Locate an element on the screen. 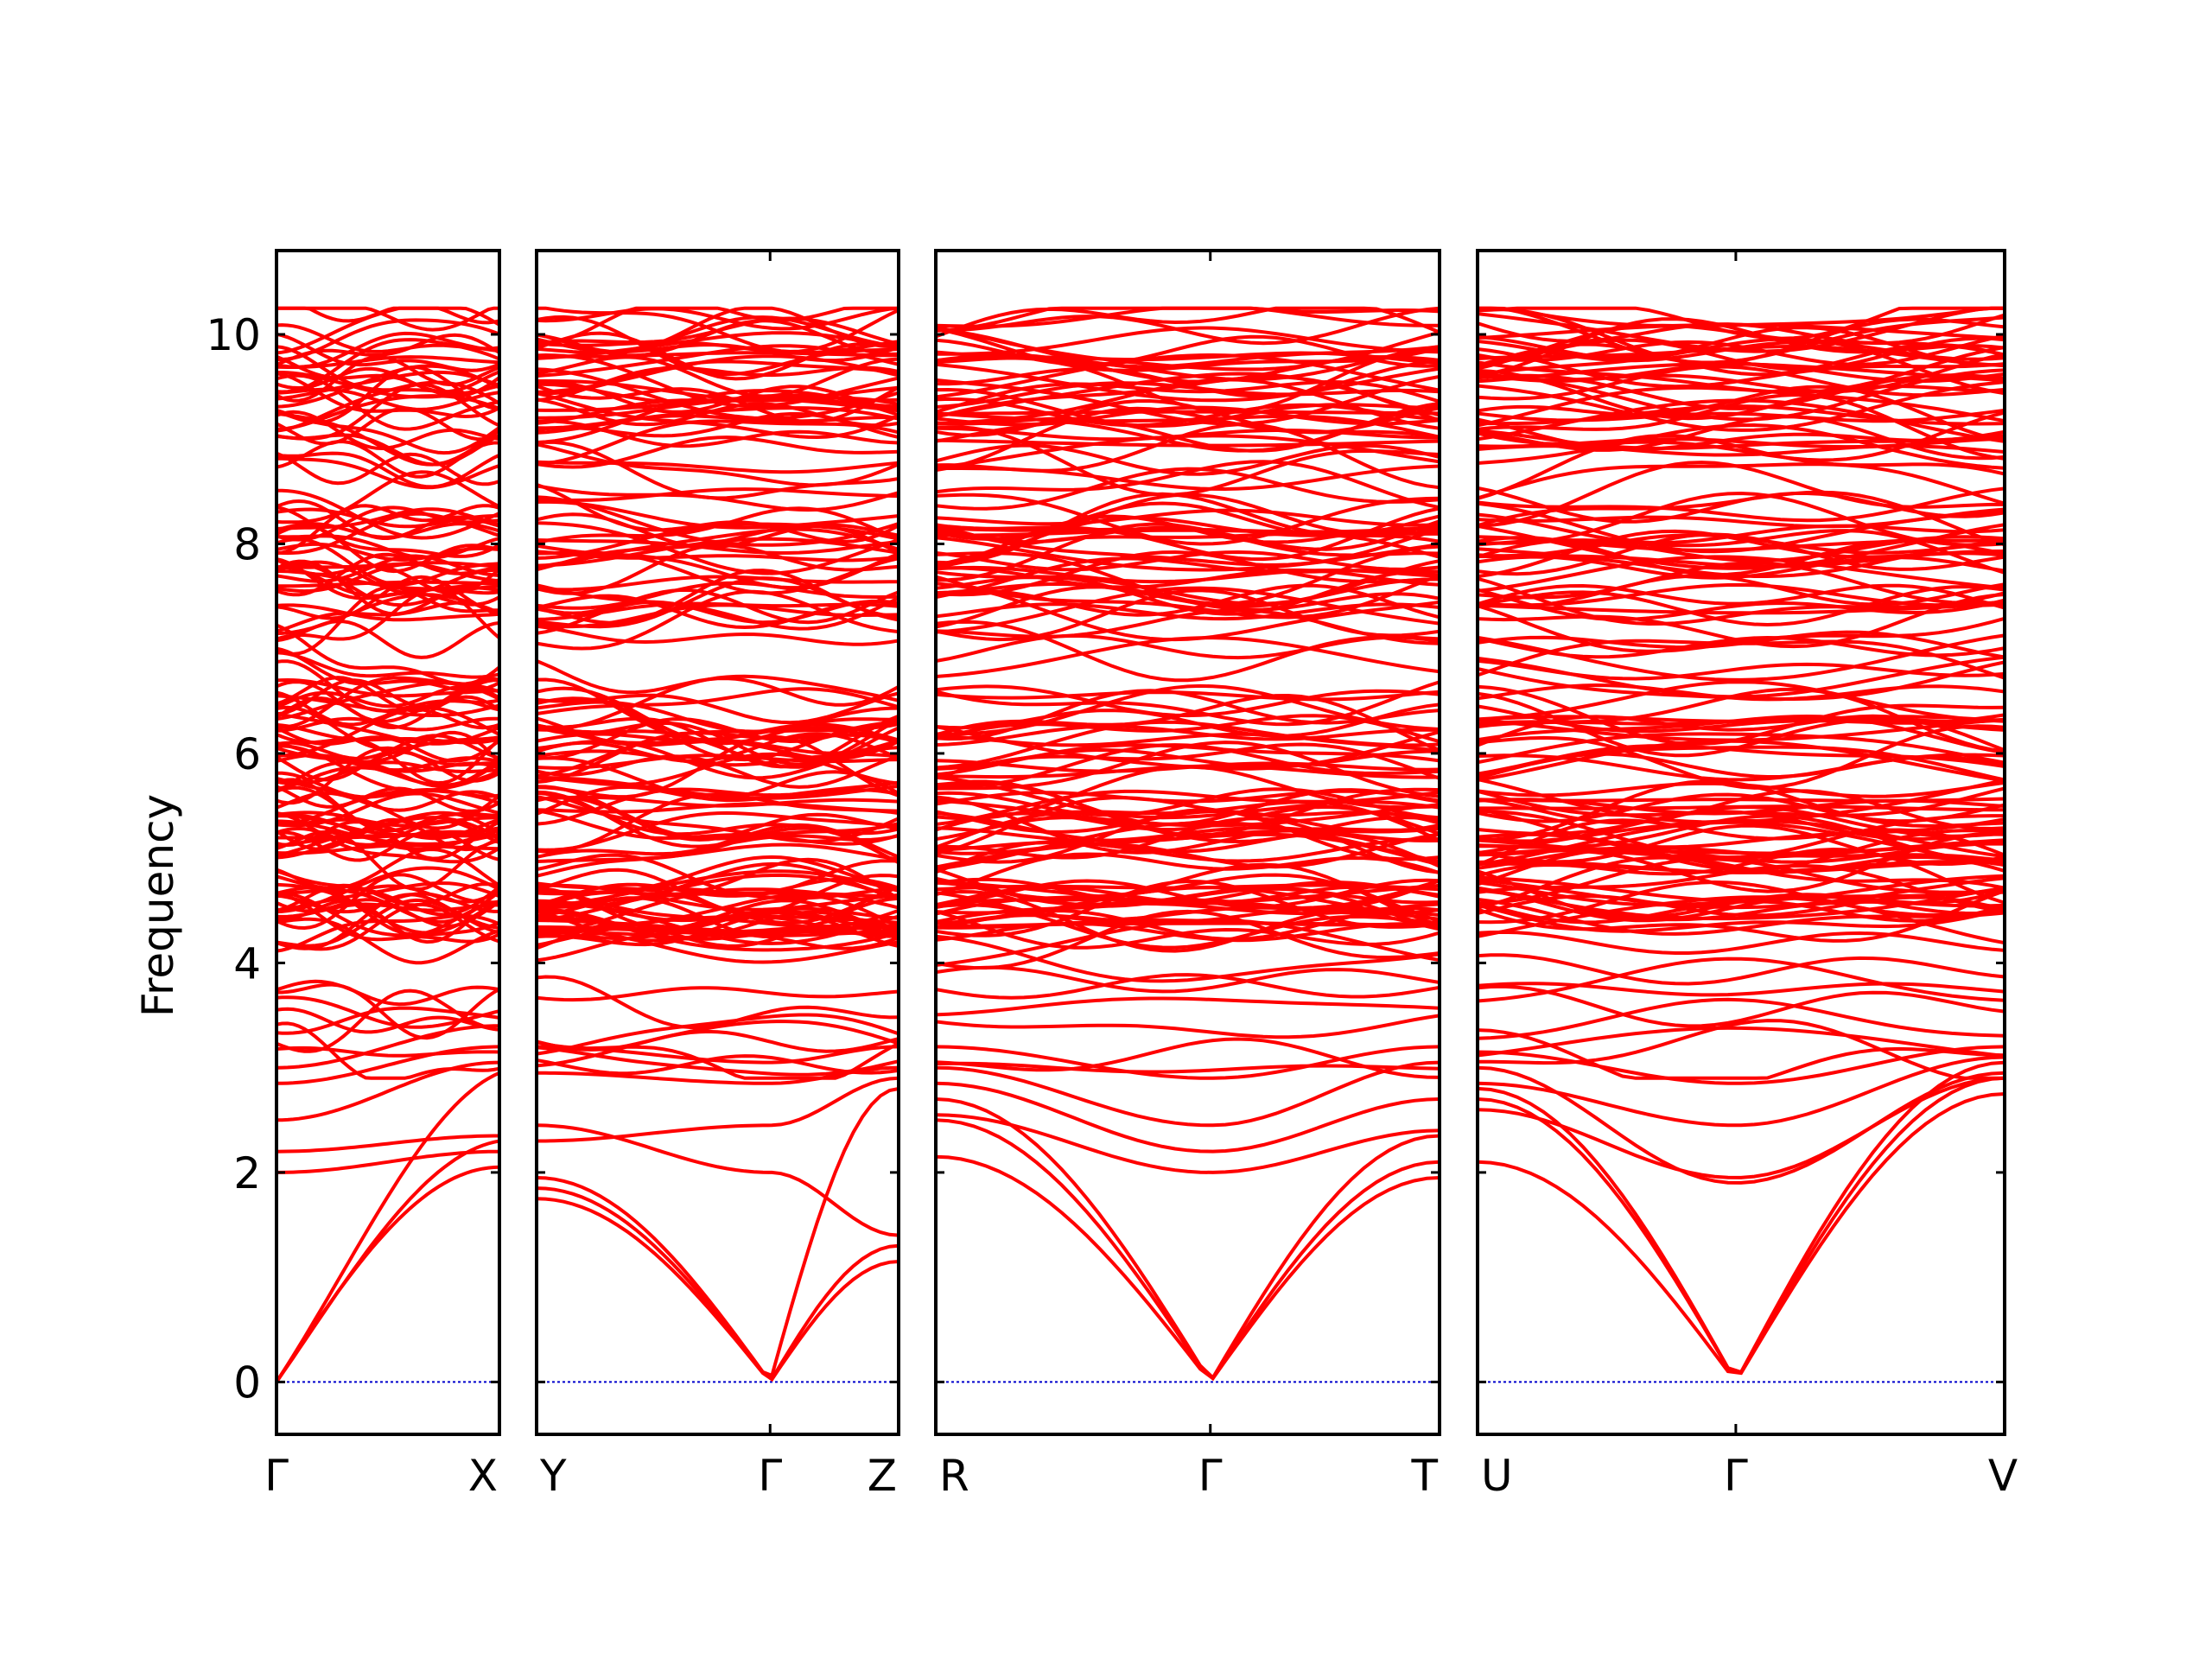 Image resolution: width=2212 pixels, height=1659 pixels. x-label-right: T is located at coordinates (1424, 1476).